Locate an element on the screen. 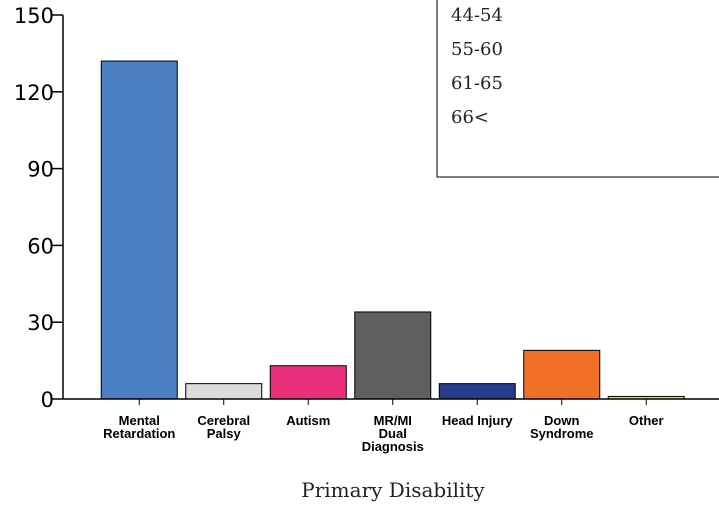 The image size is (719, 512). x-tick-label: Cerebral is located at coordinates (223, 420).